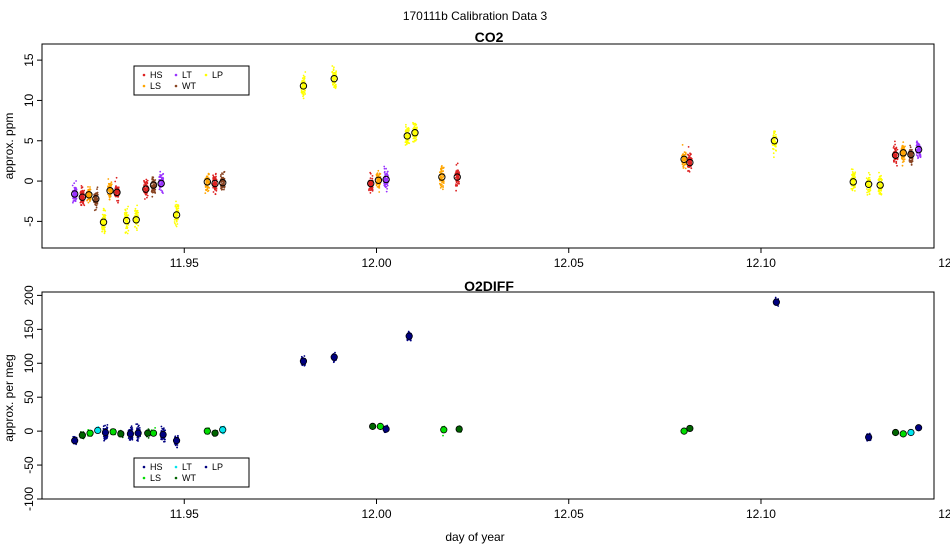 The height and width of the screenshot is (550, 950). What do you see at coordinates (155, 478) in the screenshot?
I see `legend-label: LS` at bounding box center [155, 478].